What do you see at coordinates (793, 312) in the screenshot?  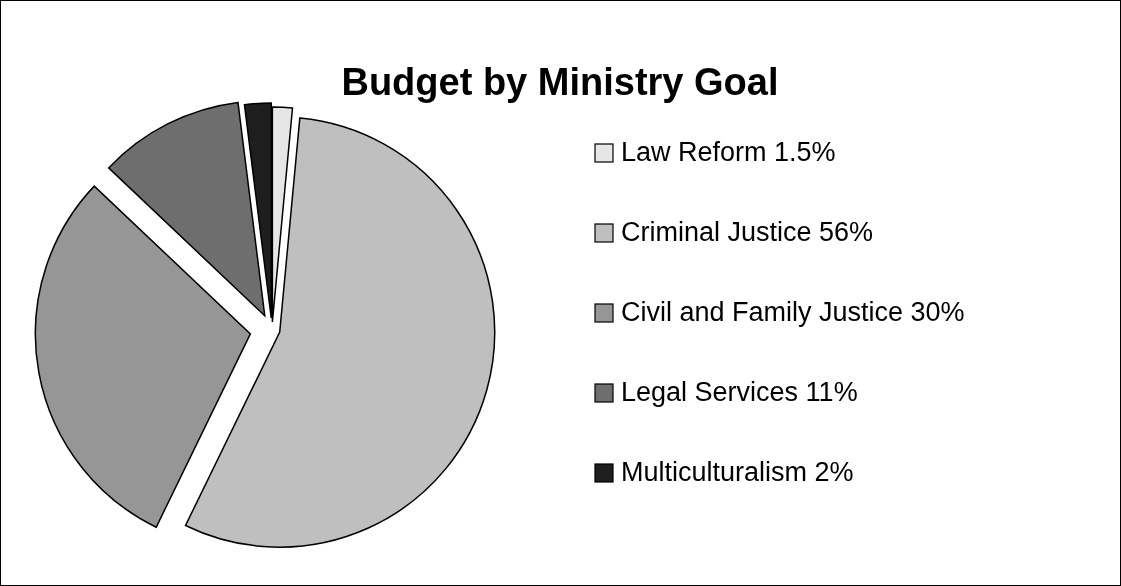 I see `legend-label: Civil and Family Justice 30%` at bounding box center [793, 312].